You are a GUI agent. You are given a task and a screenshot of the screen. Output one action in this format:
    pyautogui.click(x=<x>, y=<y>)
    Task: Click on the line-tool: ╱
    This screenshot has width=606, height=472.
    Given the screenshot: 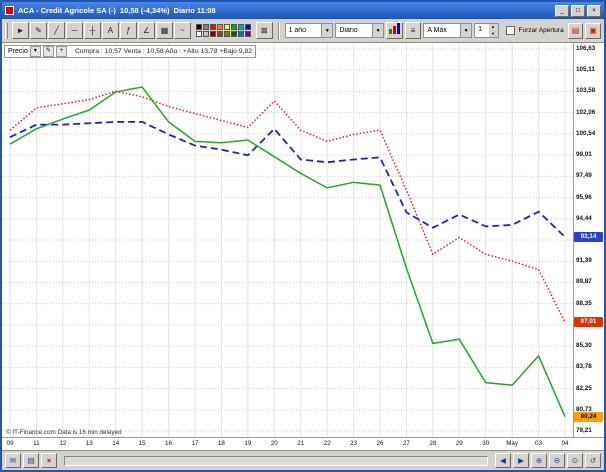 What is the action you would take?
    pyautogui.click(x=56, y=30)
    